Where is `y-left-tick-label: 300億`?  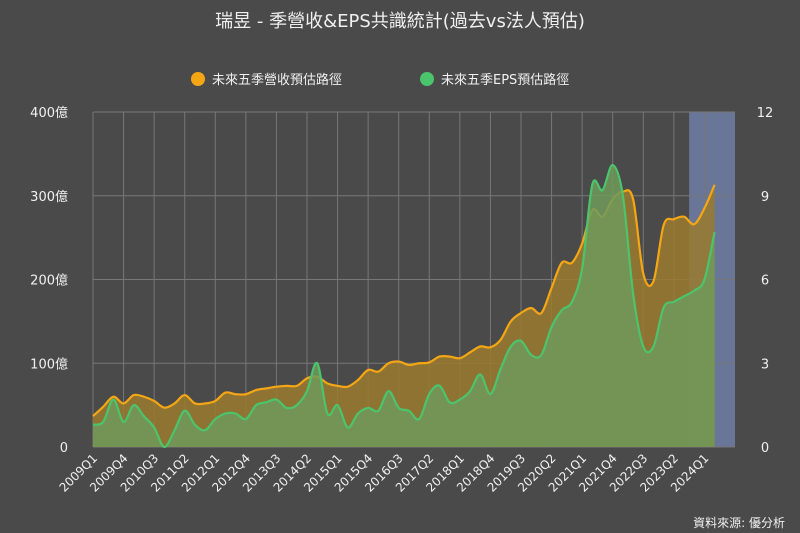 y-left-tick-label: 300億 is located at coordinates (49, 197).